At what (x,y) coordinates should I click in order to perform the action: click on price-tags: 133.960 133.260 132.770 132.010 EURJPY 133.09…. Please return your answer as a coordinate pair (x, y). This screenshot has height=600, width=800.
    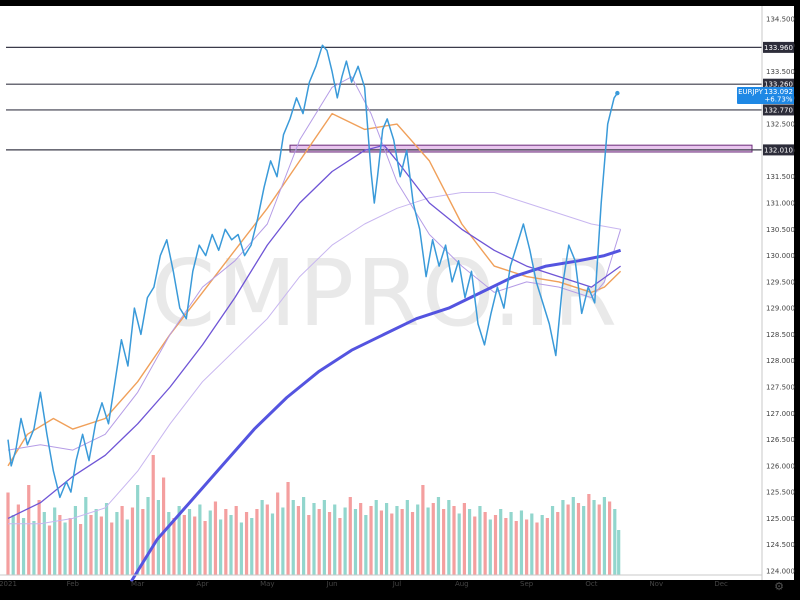
    Looking at the image, I should click on (765, 98).